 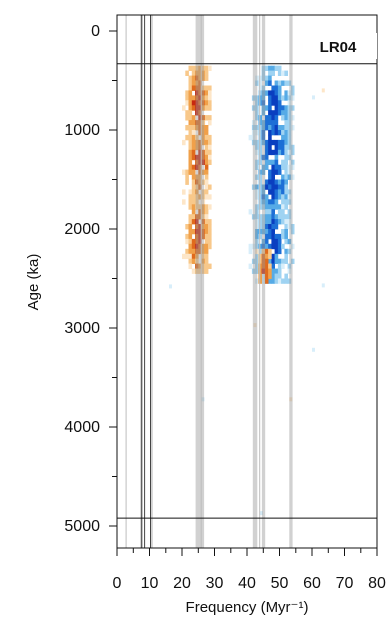 What do you see at coordinates (215, 583) in the screenshot?
I see `x-tick-label: 30` at bounding box center [215, 583].